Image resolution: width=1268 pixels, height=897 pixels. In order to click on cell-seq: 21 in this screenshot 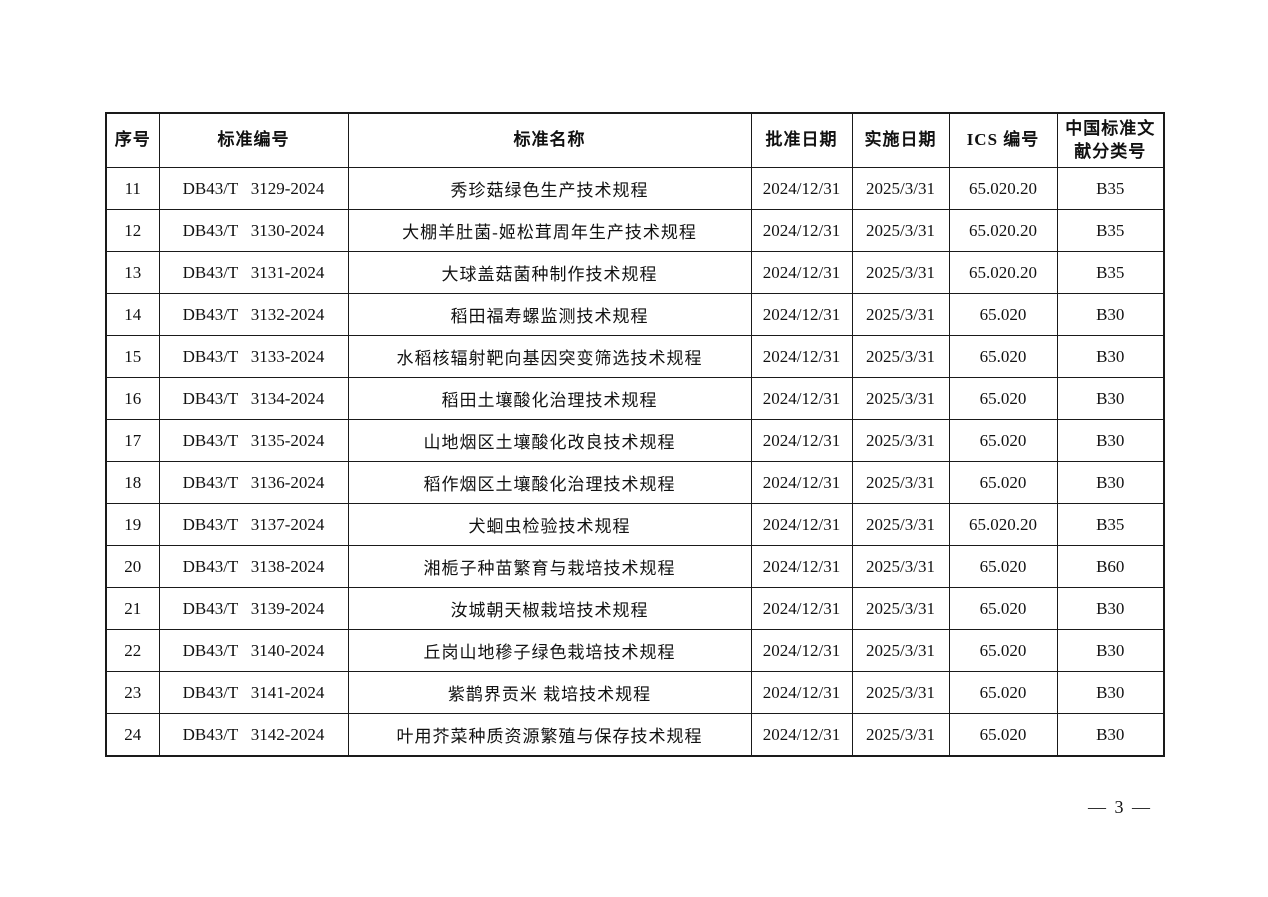, I will do `click(132, 608)`.